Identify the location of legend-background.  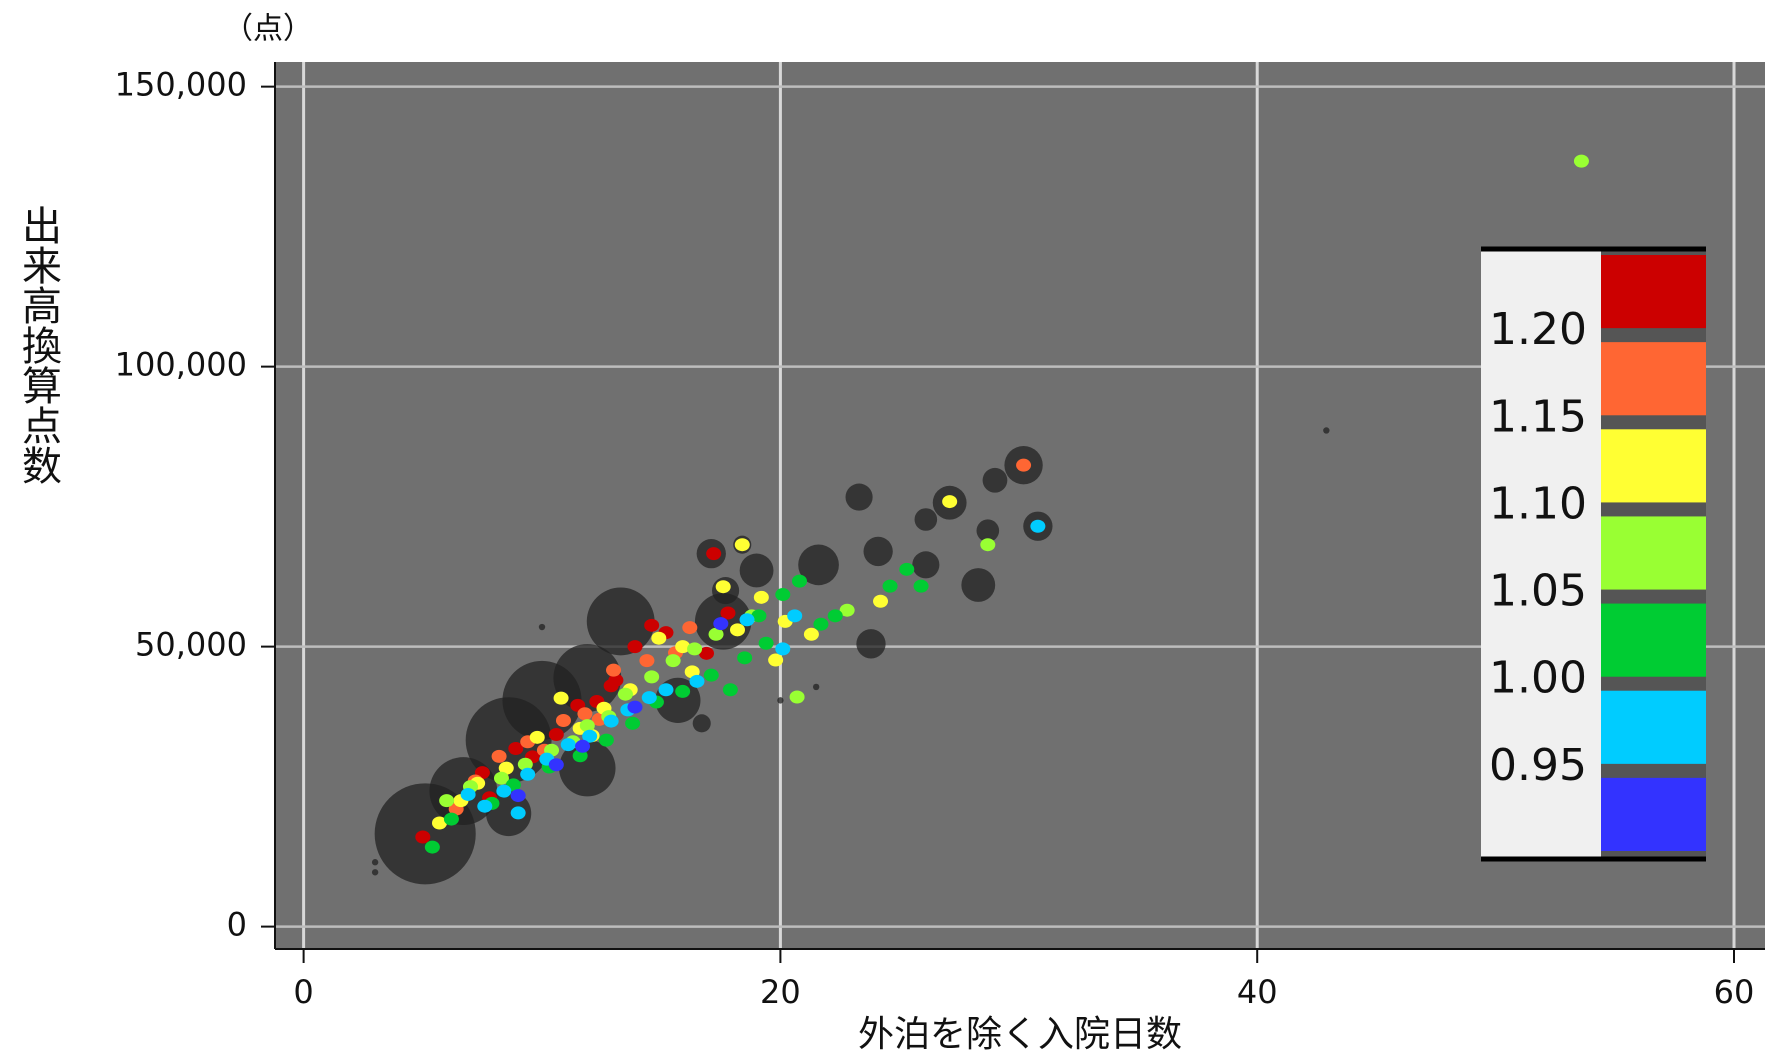
(1541, 554).